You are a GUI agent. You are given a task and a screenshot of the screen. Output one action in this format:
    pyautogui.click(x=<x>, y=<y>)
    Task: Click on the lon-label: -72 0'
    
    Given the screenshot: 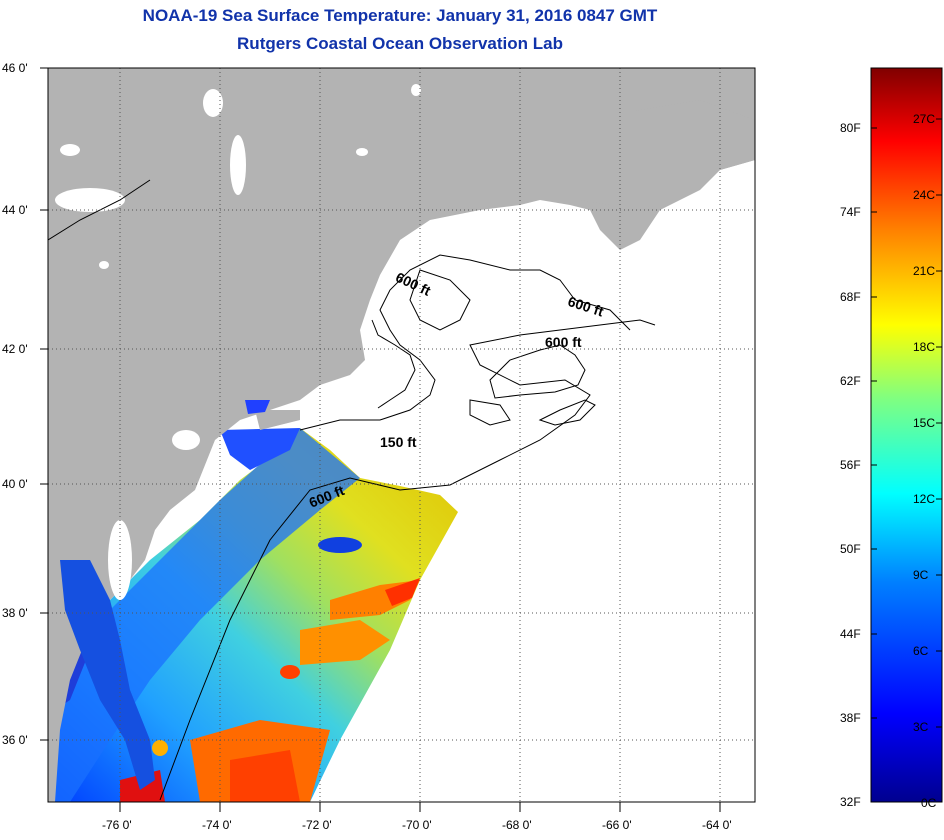 What is the action you would take?
    pyautogui.click(x=317, y=825)
    